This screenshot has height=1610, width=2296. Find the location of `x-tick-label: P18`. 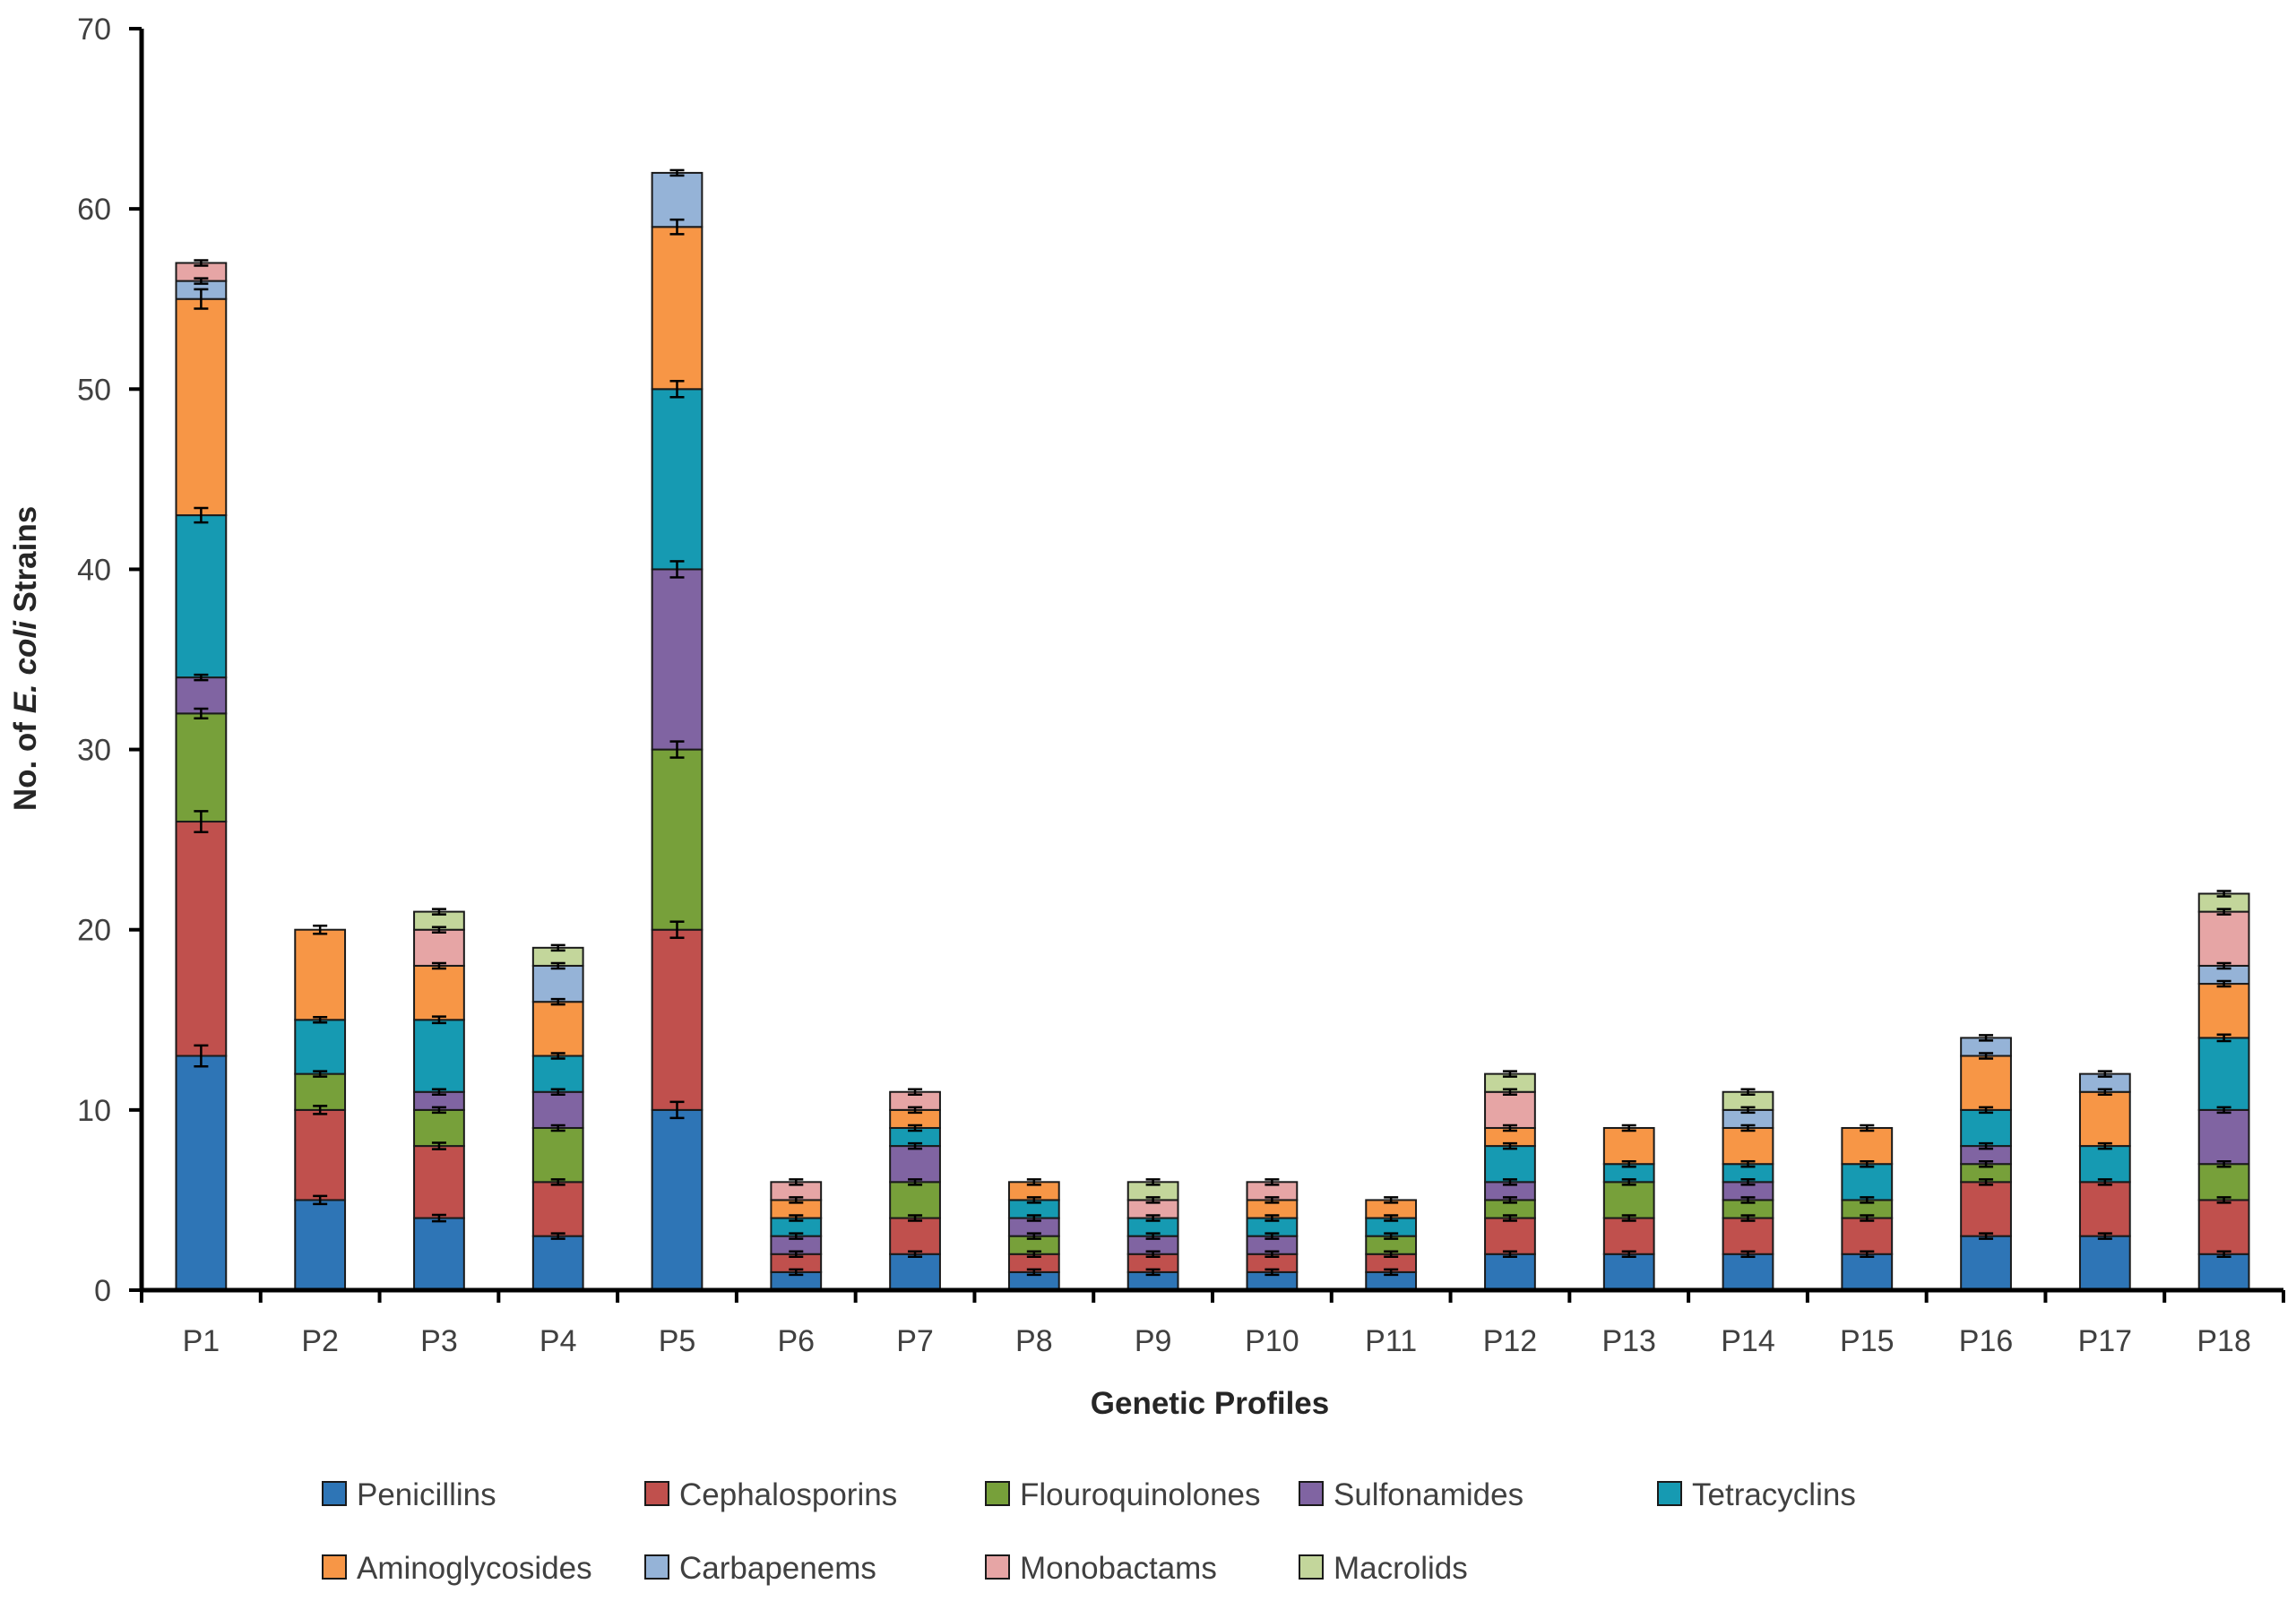

x-tick-label: P18 is located at coordinates (2224, 1341).